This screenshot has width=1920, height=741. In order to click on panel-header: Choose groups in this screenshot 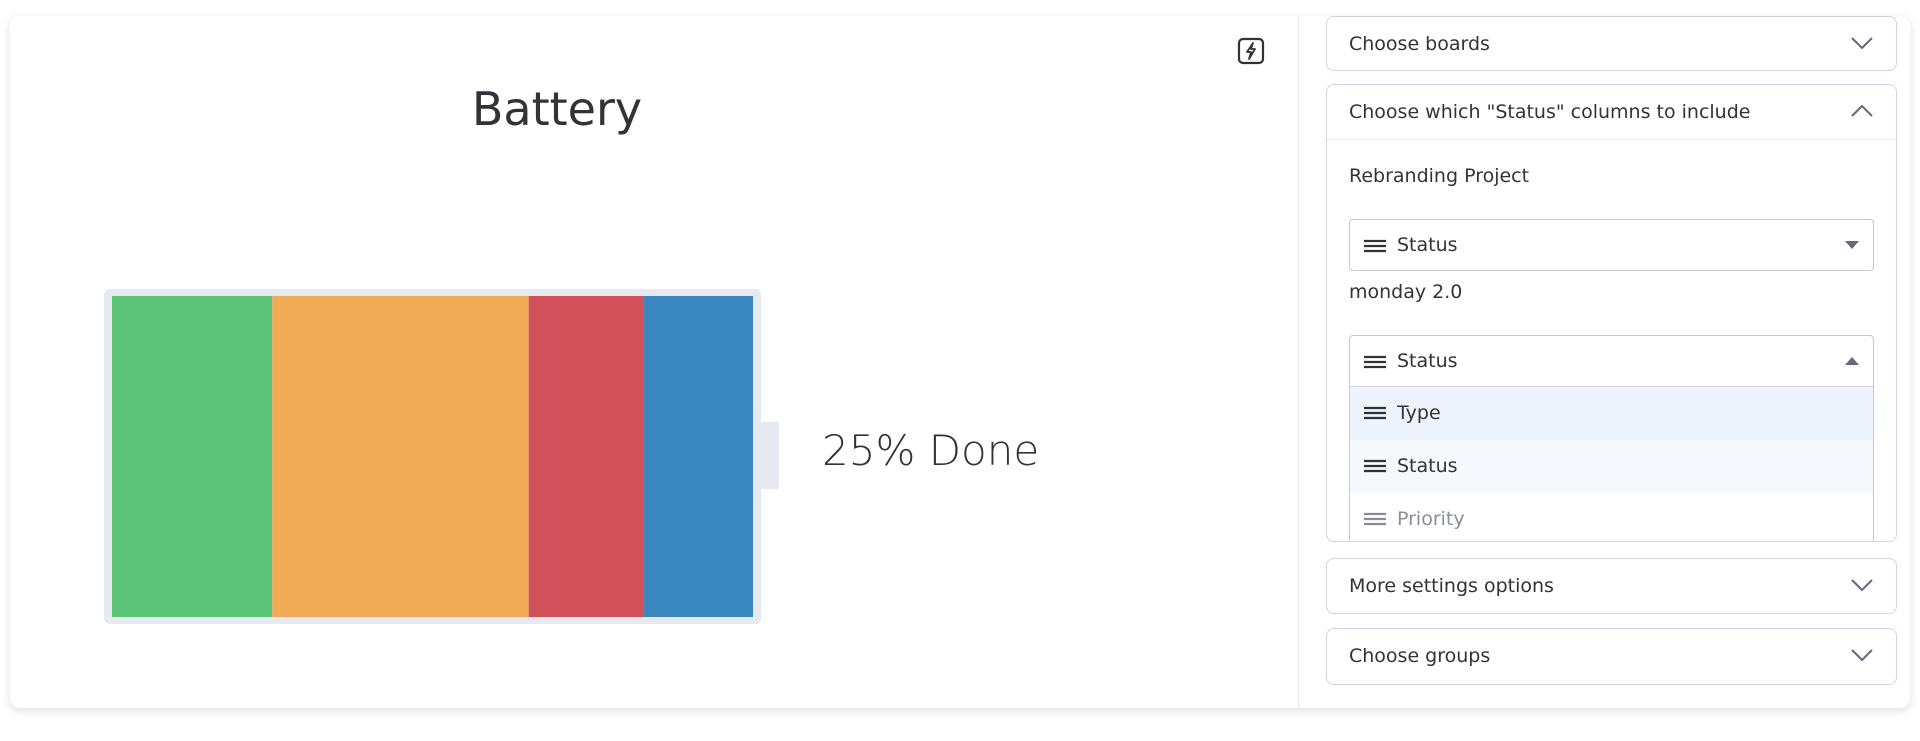, I will do `click(1611, 656)`.